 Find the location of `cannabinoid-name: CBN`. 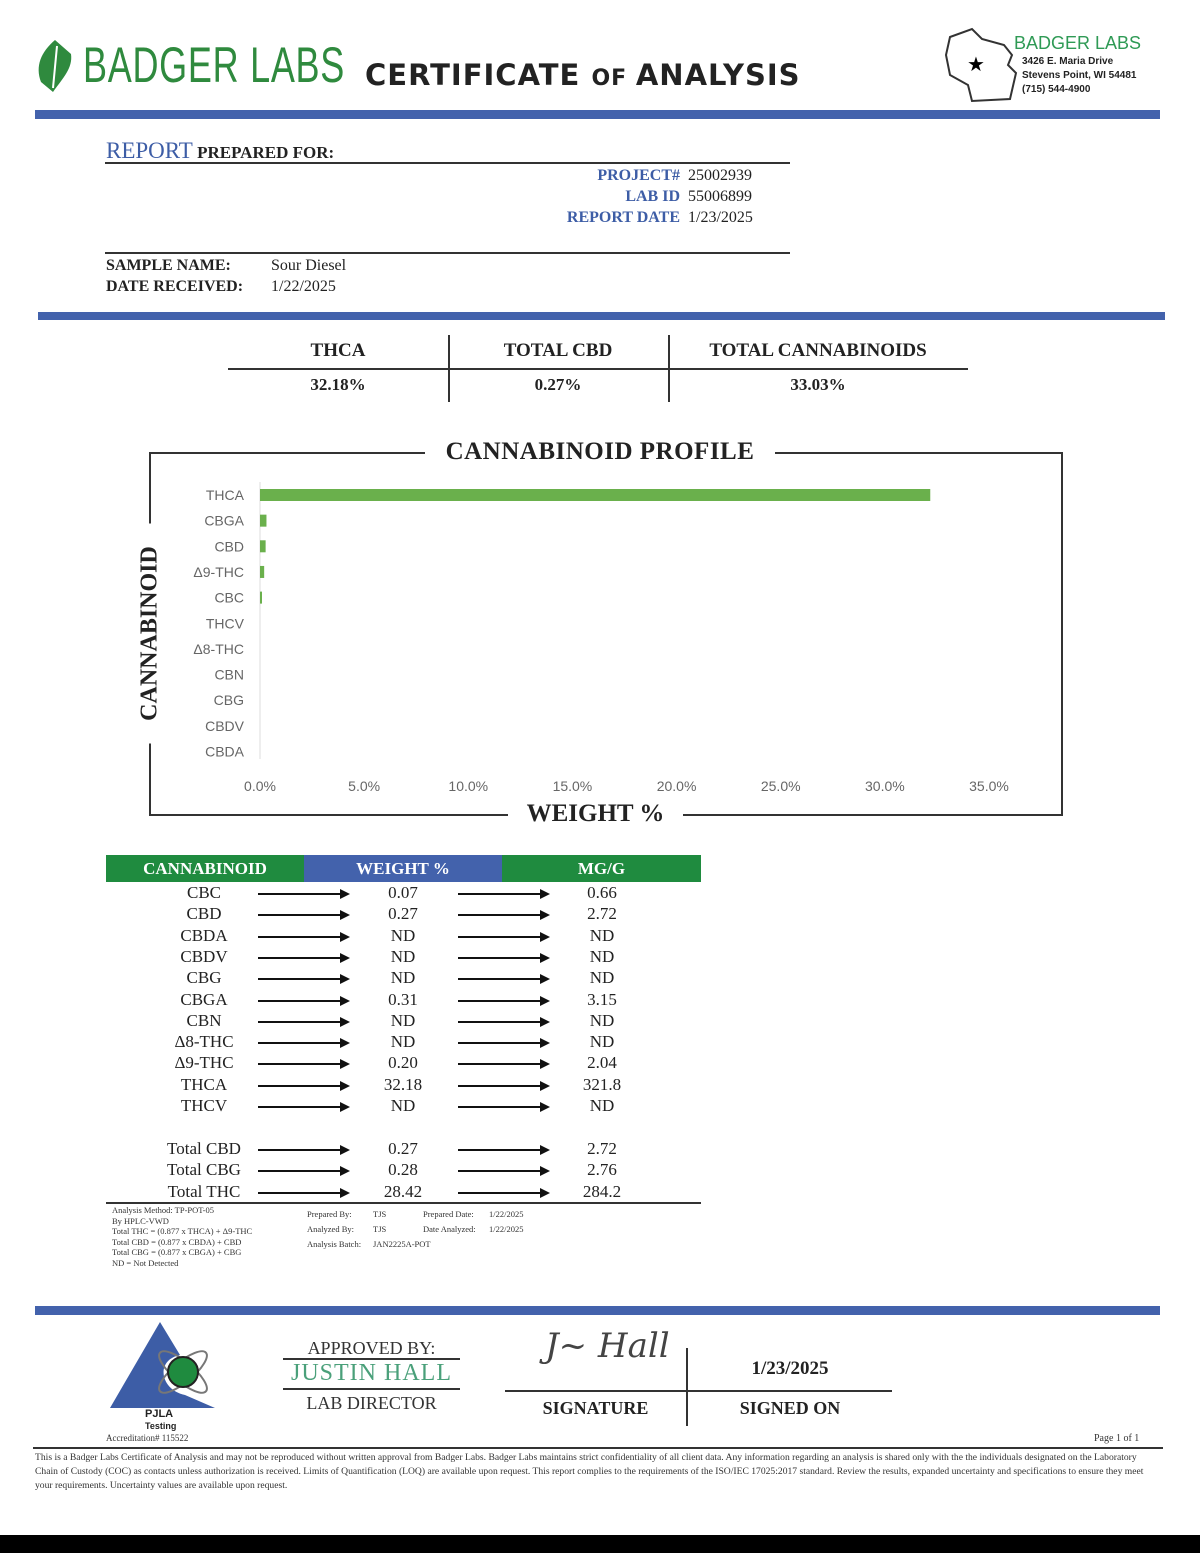

cannabinoid-name: CBN is located at coordinates (204, 1020).